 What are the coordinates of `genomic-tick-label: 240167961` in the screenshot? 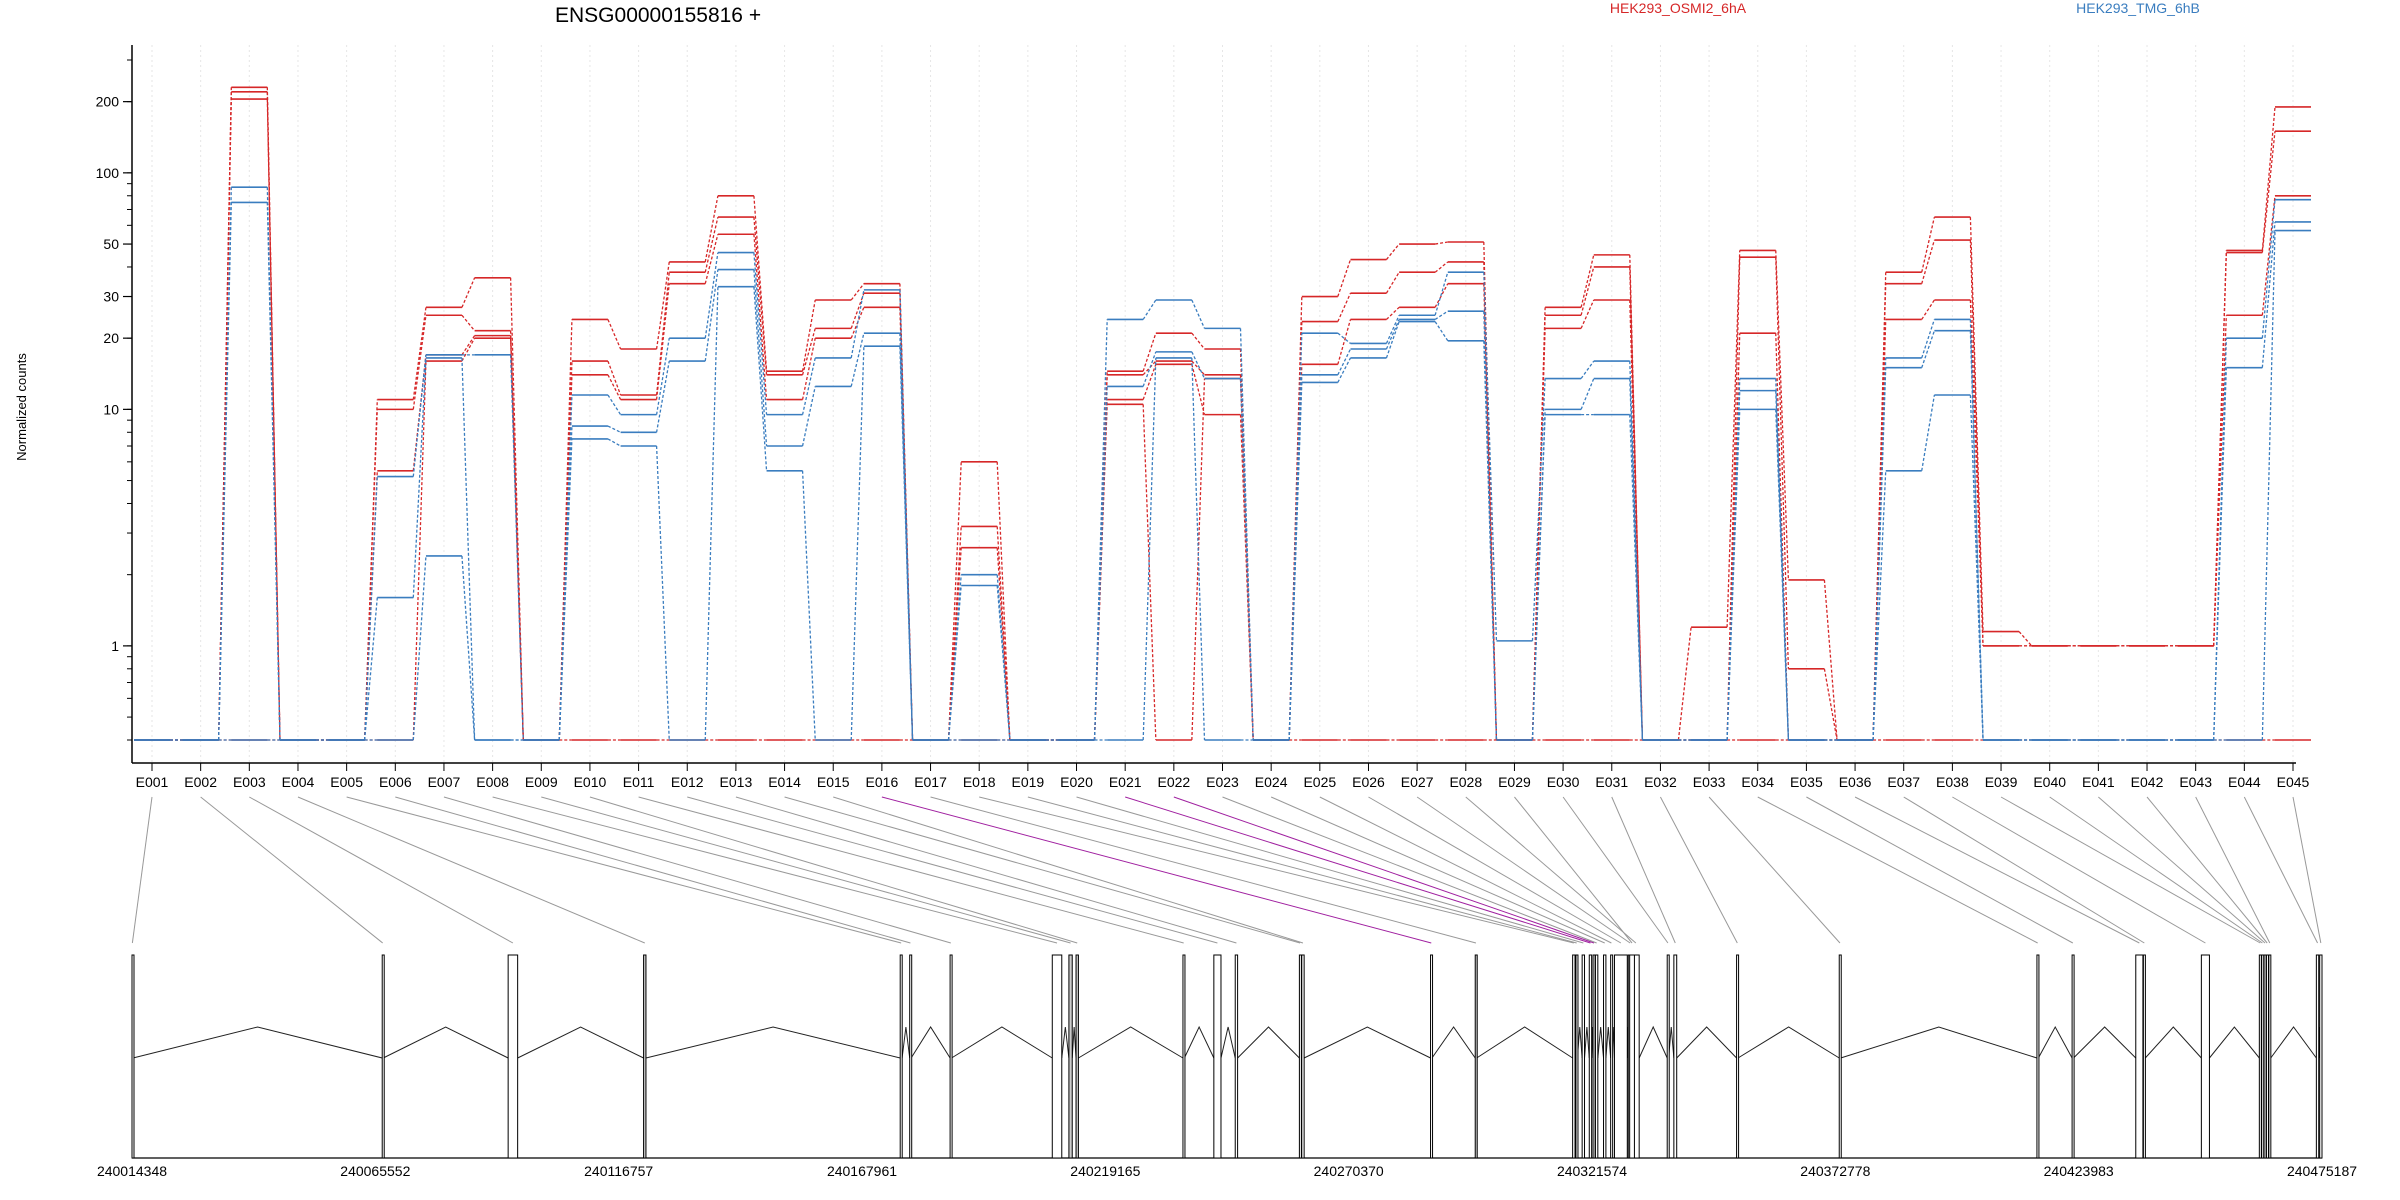 It's located at (862, 1171).